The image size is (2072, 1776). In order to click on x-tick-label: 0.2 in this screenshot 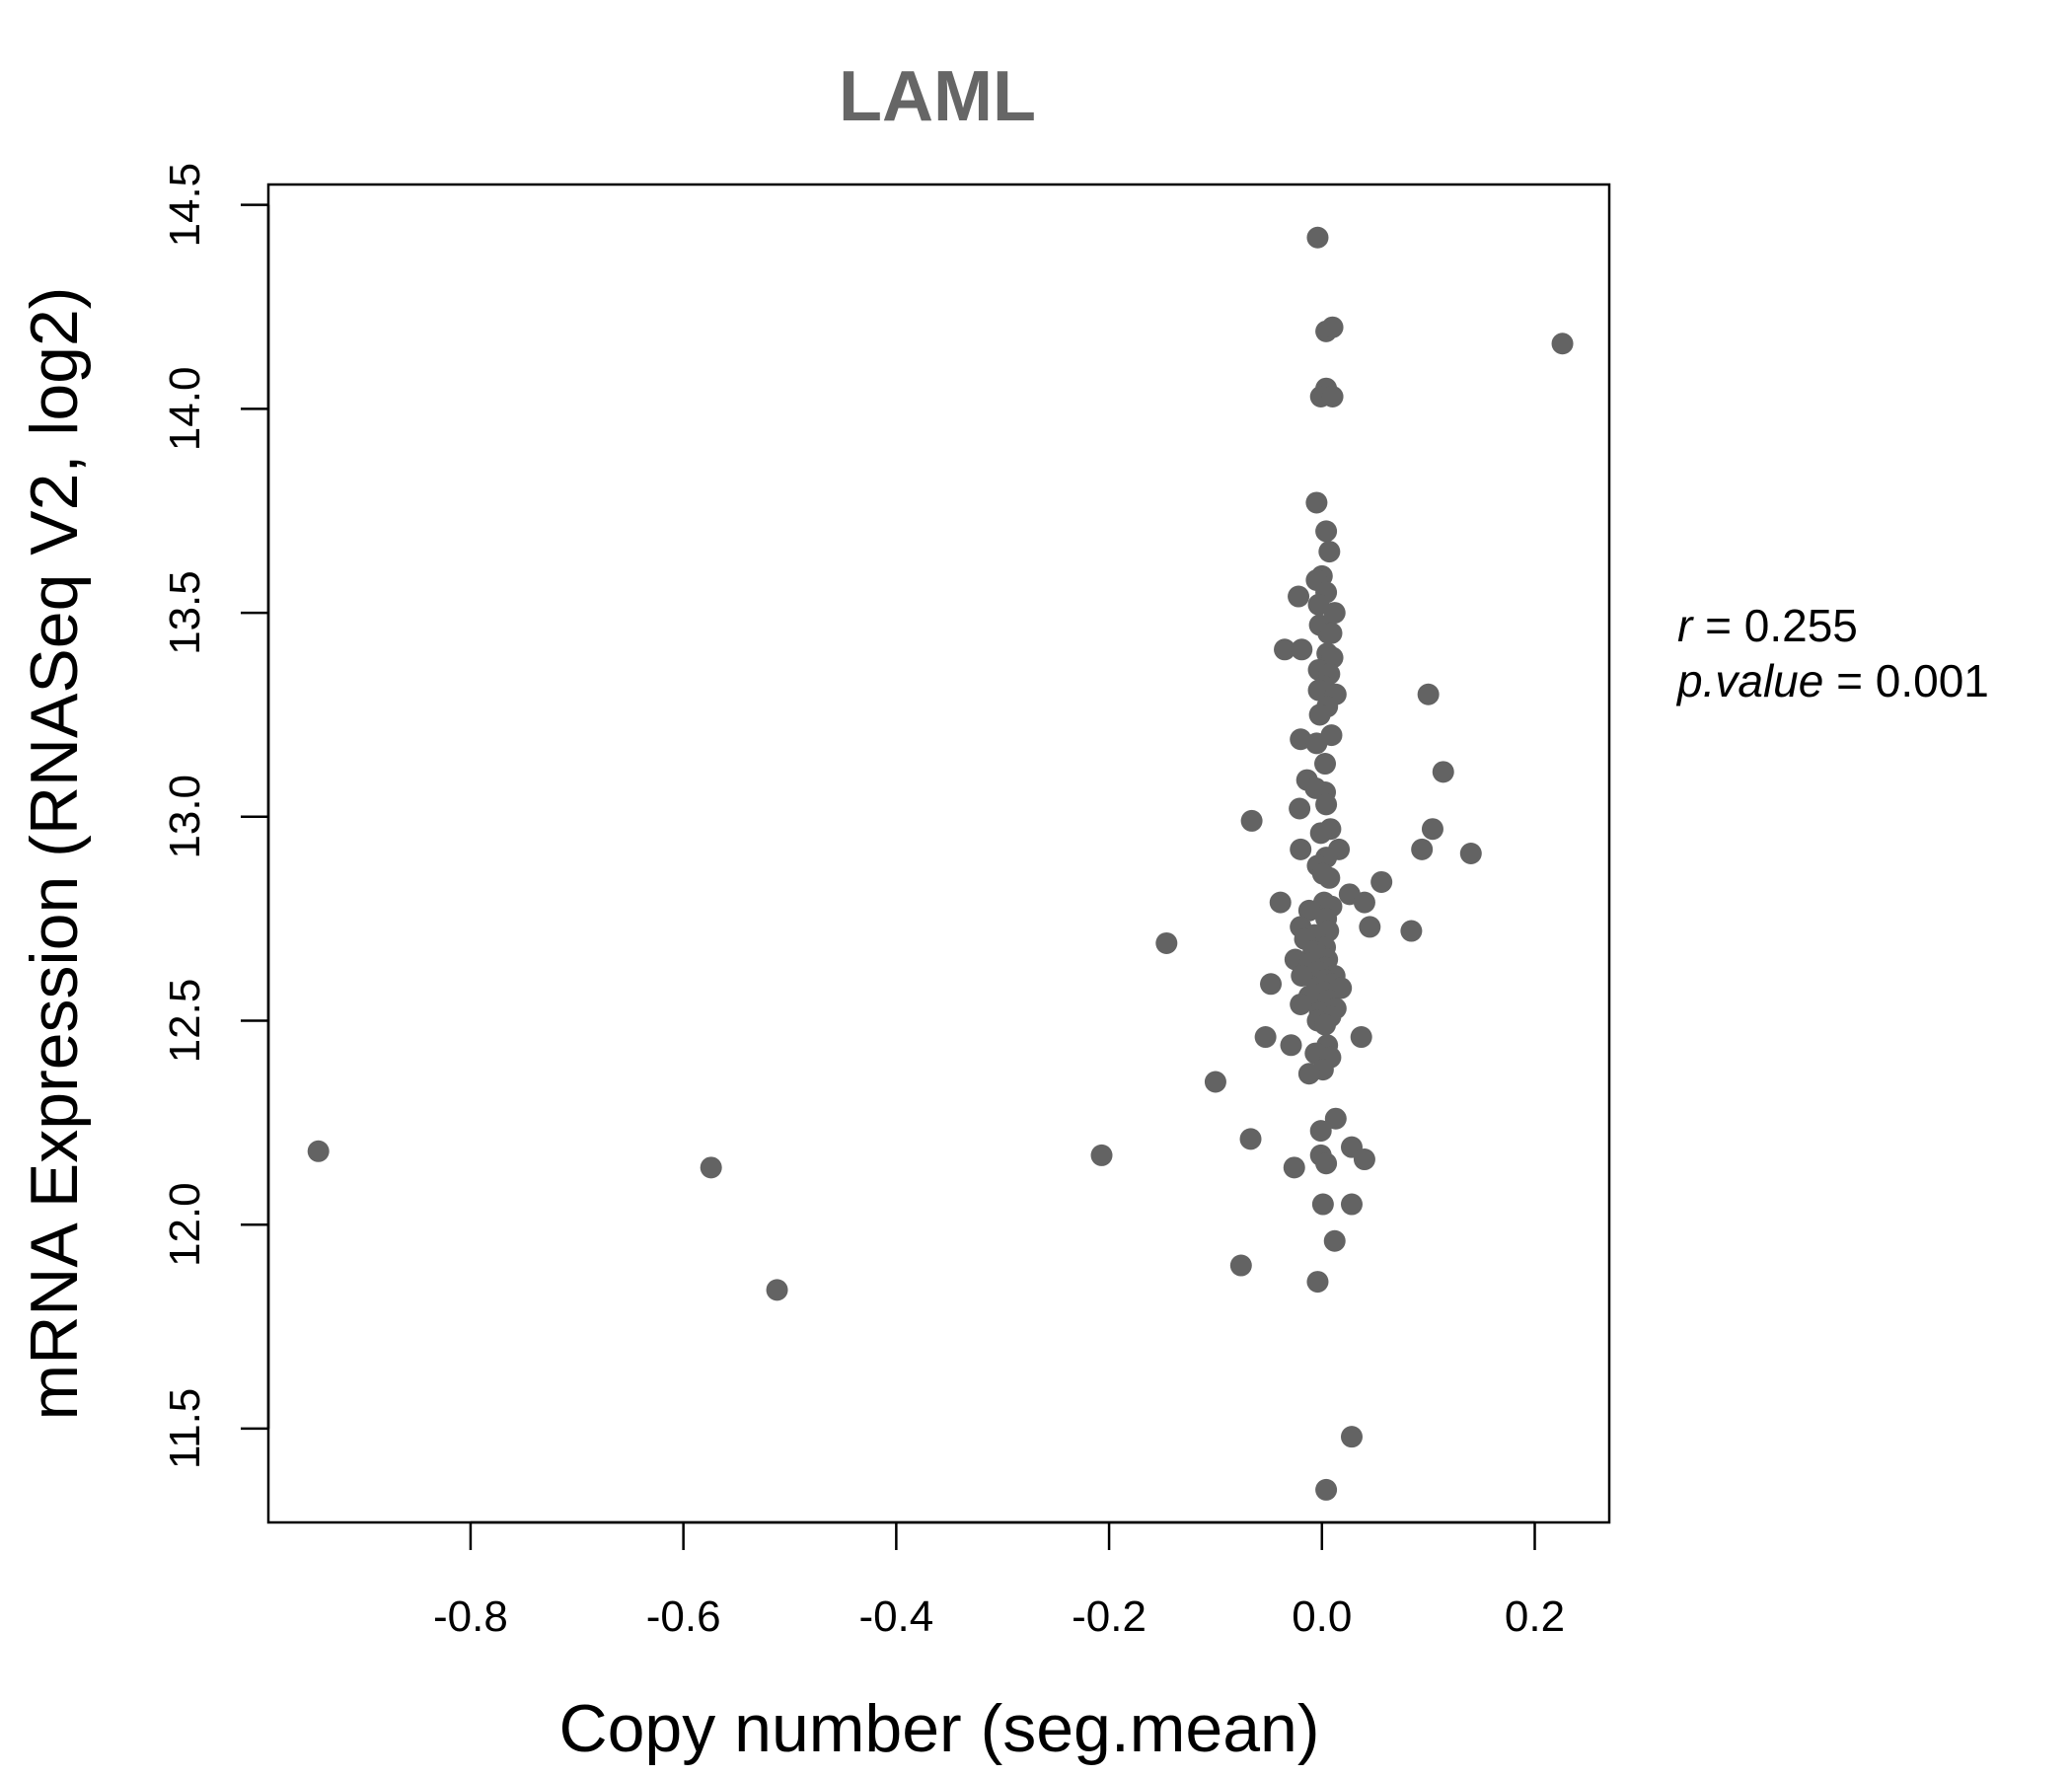, I will do `click(1535, 1617)`.